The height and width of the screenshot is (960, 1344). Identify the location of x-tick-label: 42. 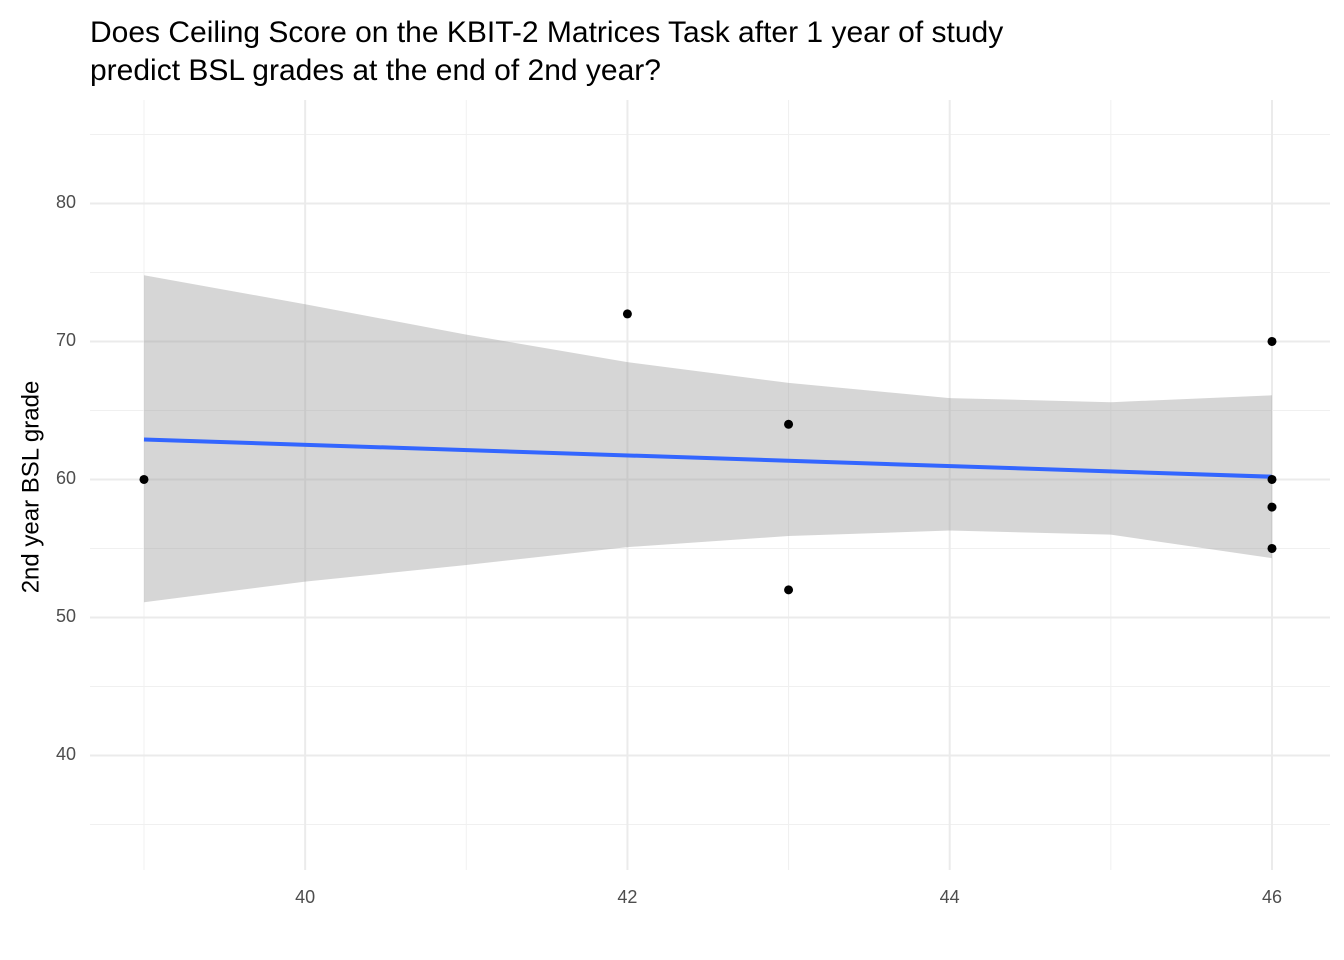
(627, 897).